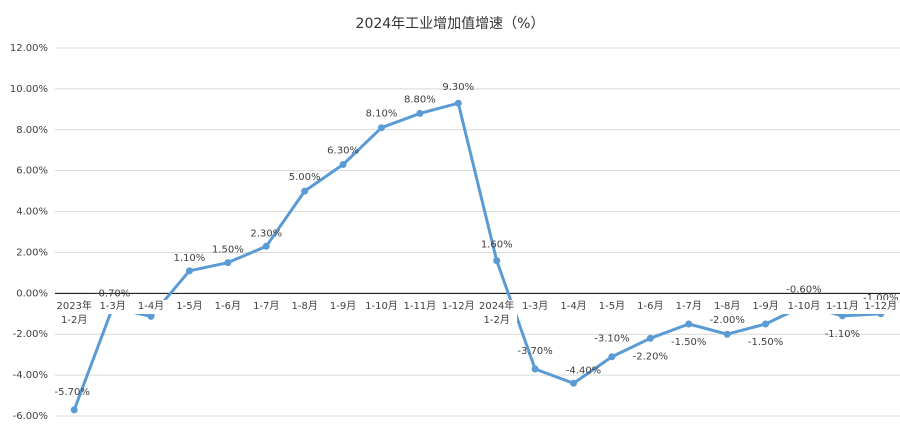 This screenshot has height=429, width=900. What do you see at coordinates (611, 339) in the screenshot?
I see `data-label: -3.10%` at bounding box center [611, 339].